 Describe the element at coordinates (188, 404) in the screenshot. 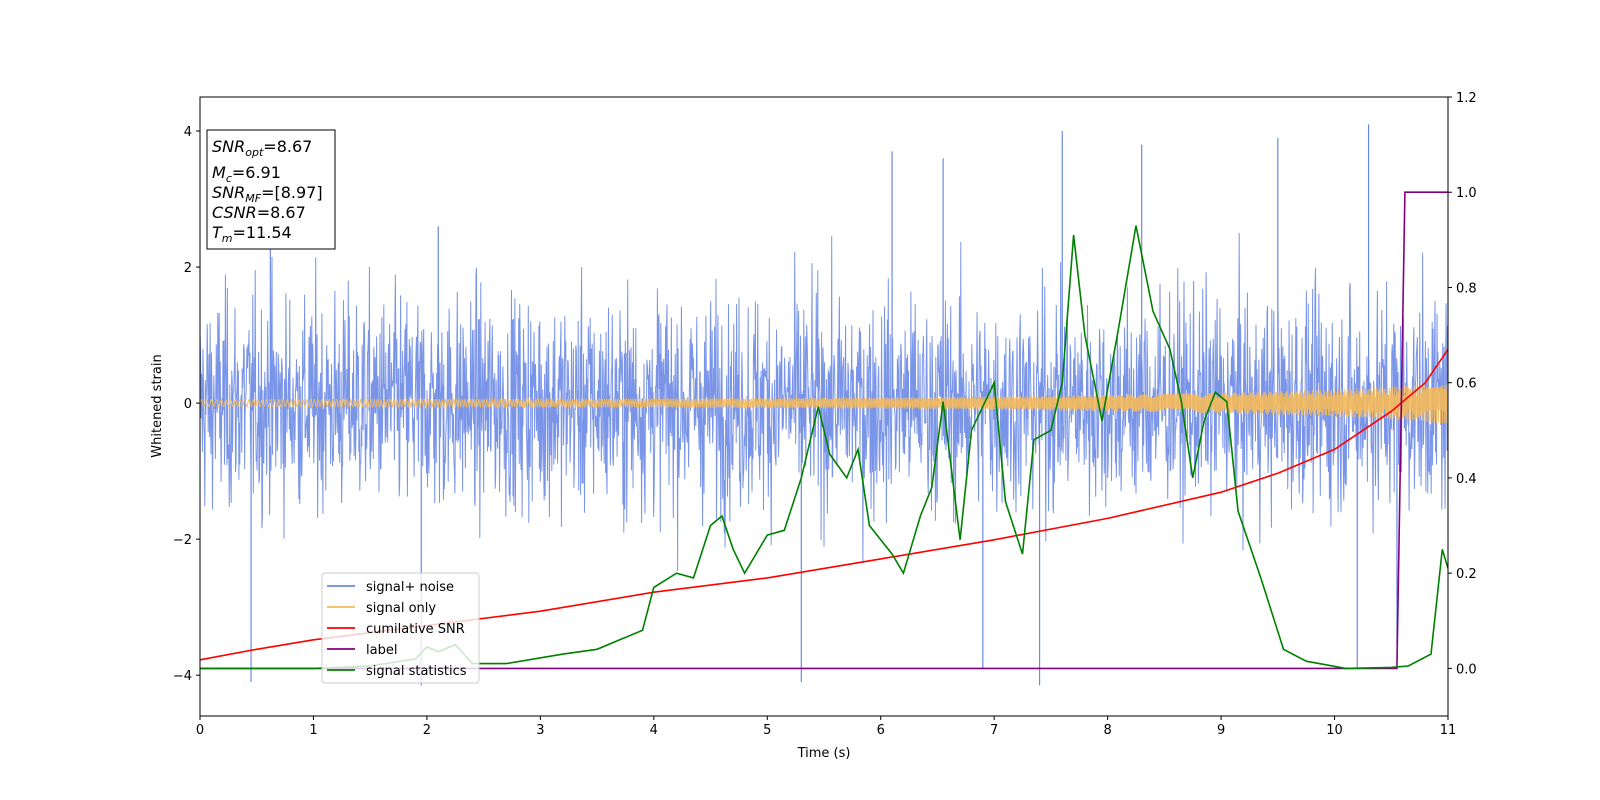

I see `y-left-tick-label: 0` at that location.